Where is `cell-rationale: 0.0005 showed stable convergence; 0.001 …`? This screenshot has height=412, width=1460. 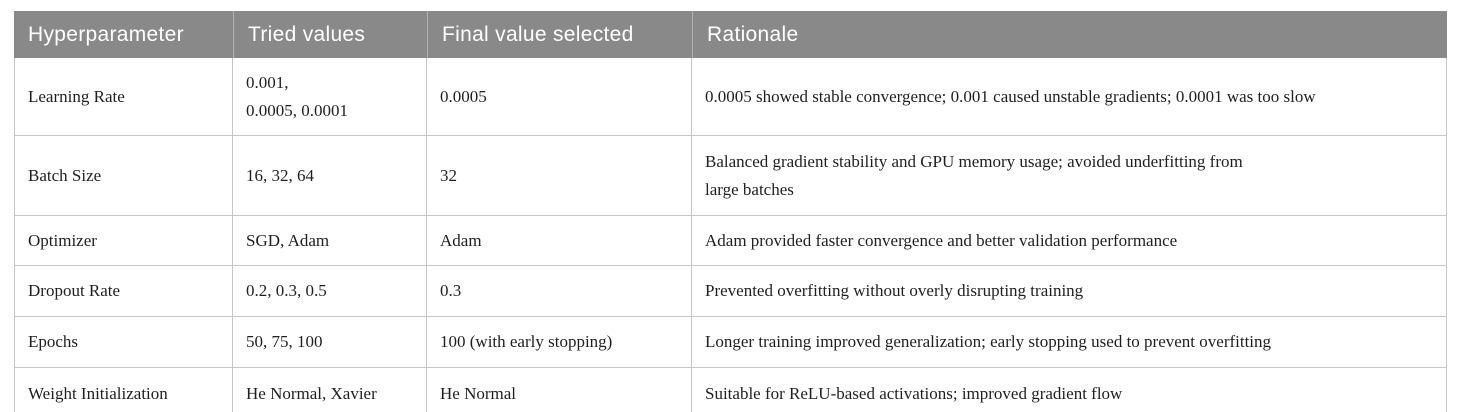
cell-rationale: 0.0005 showed stable convergence; 0.001 … is located at coordinates (1069, 97).